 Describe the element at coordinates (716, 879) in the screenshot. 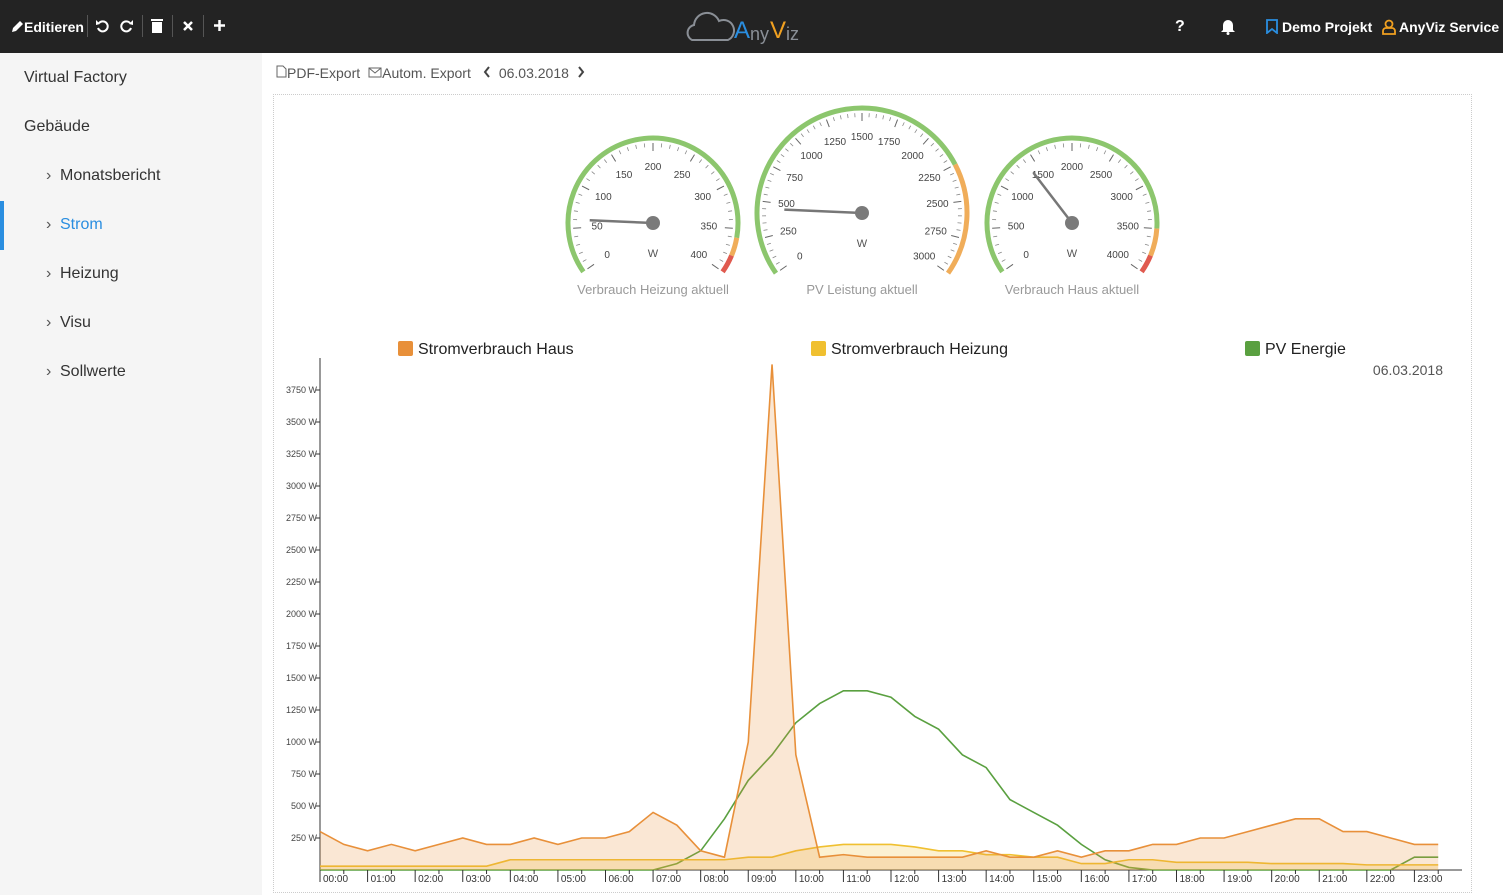

I see `x-tick-label: 08:00` at that location.